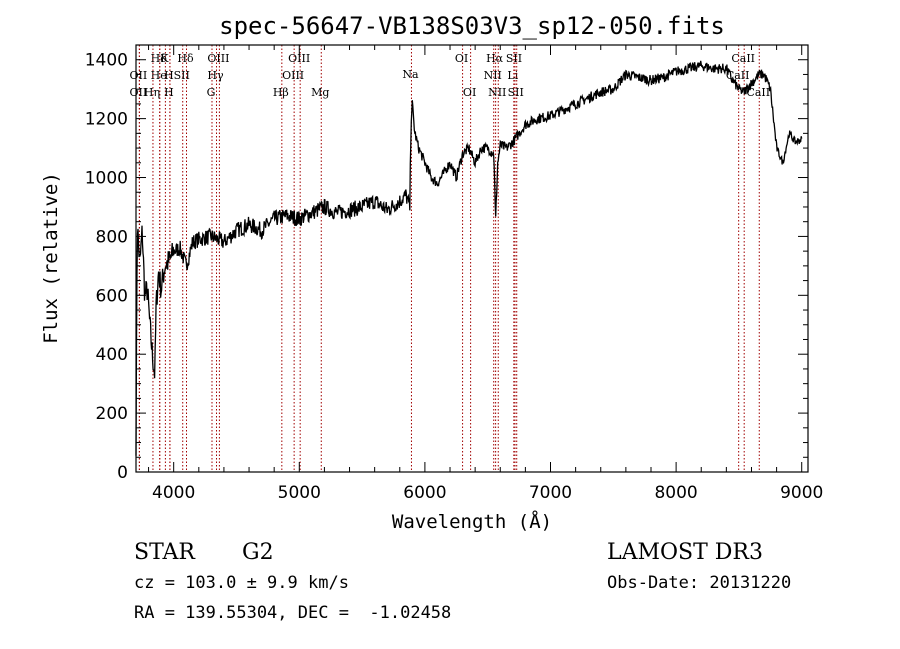 The width and height of the screenshot is (900, 649). I want to click on y-axis-label: Flux (relative), so click(51, 258).